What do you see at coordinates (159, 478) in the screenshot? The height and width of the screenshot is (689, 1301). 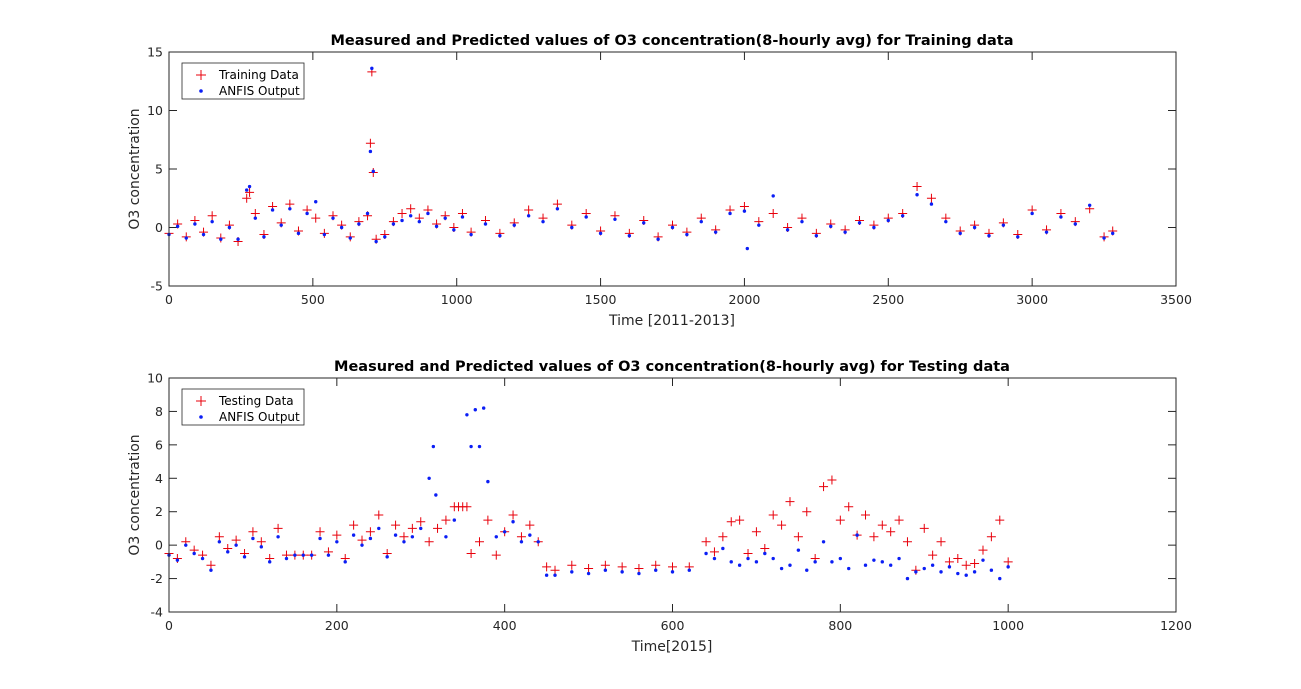 I see `testing-y-tick-label: 4` at bounding box center [159, 478].